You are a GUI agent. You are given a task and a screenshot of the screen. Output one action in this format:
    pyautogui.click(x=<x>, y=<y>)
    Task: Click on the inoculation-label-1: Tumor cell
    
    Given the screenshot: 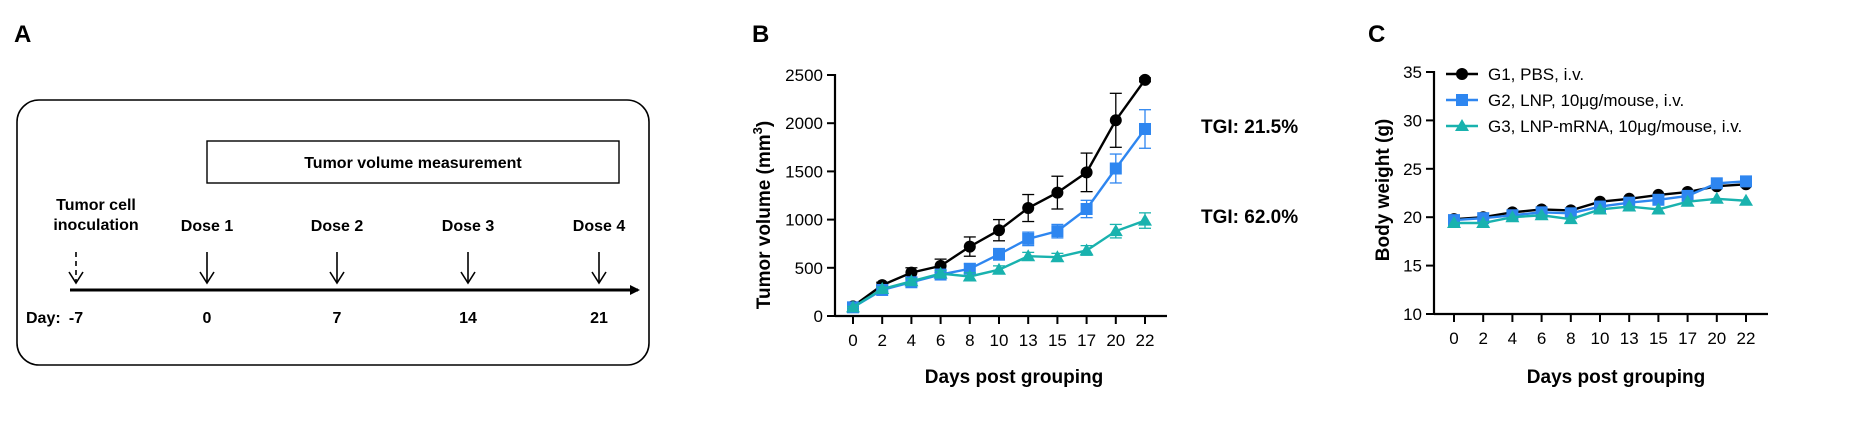 What is the action you would take?
    pyautogui.click(x=96, y=205)
    